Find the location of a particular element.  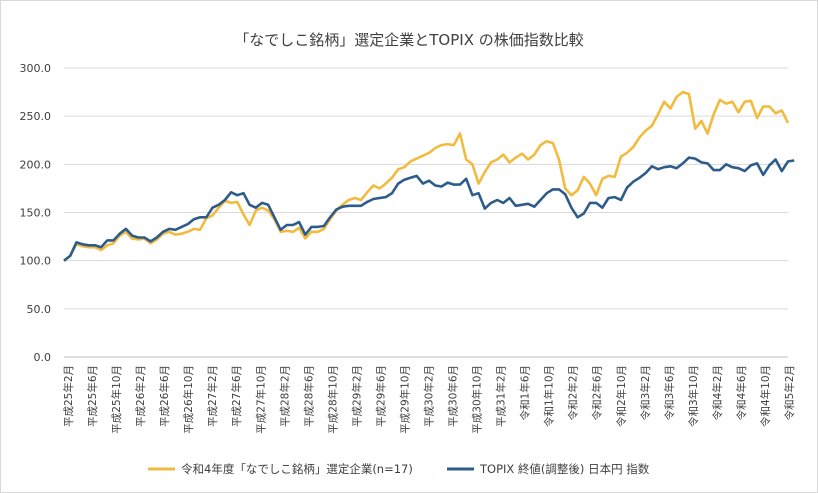

x-tick-label: 令和3年10月 is located at coordinates (693, 396).